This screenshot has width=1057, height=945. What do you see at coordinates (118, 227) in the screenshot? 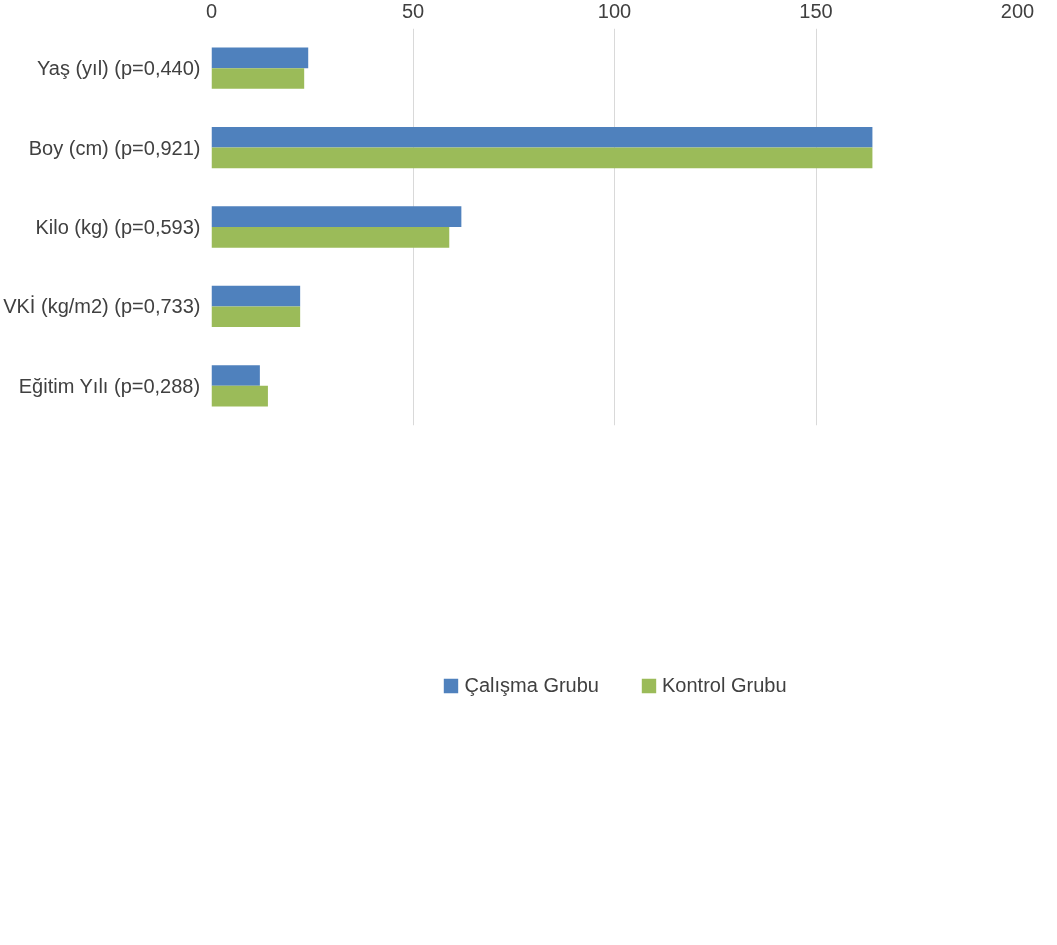
I see `y-tick-label: Kilo (kg) (p=0,593)` at bounding box center [118, 227].